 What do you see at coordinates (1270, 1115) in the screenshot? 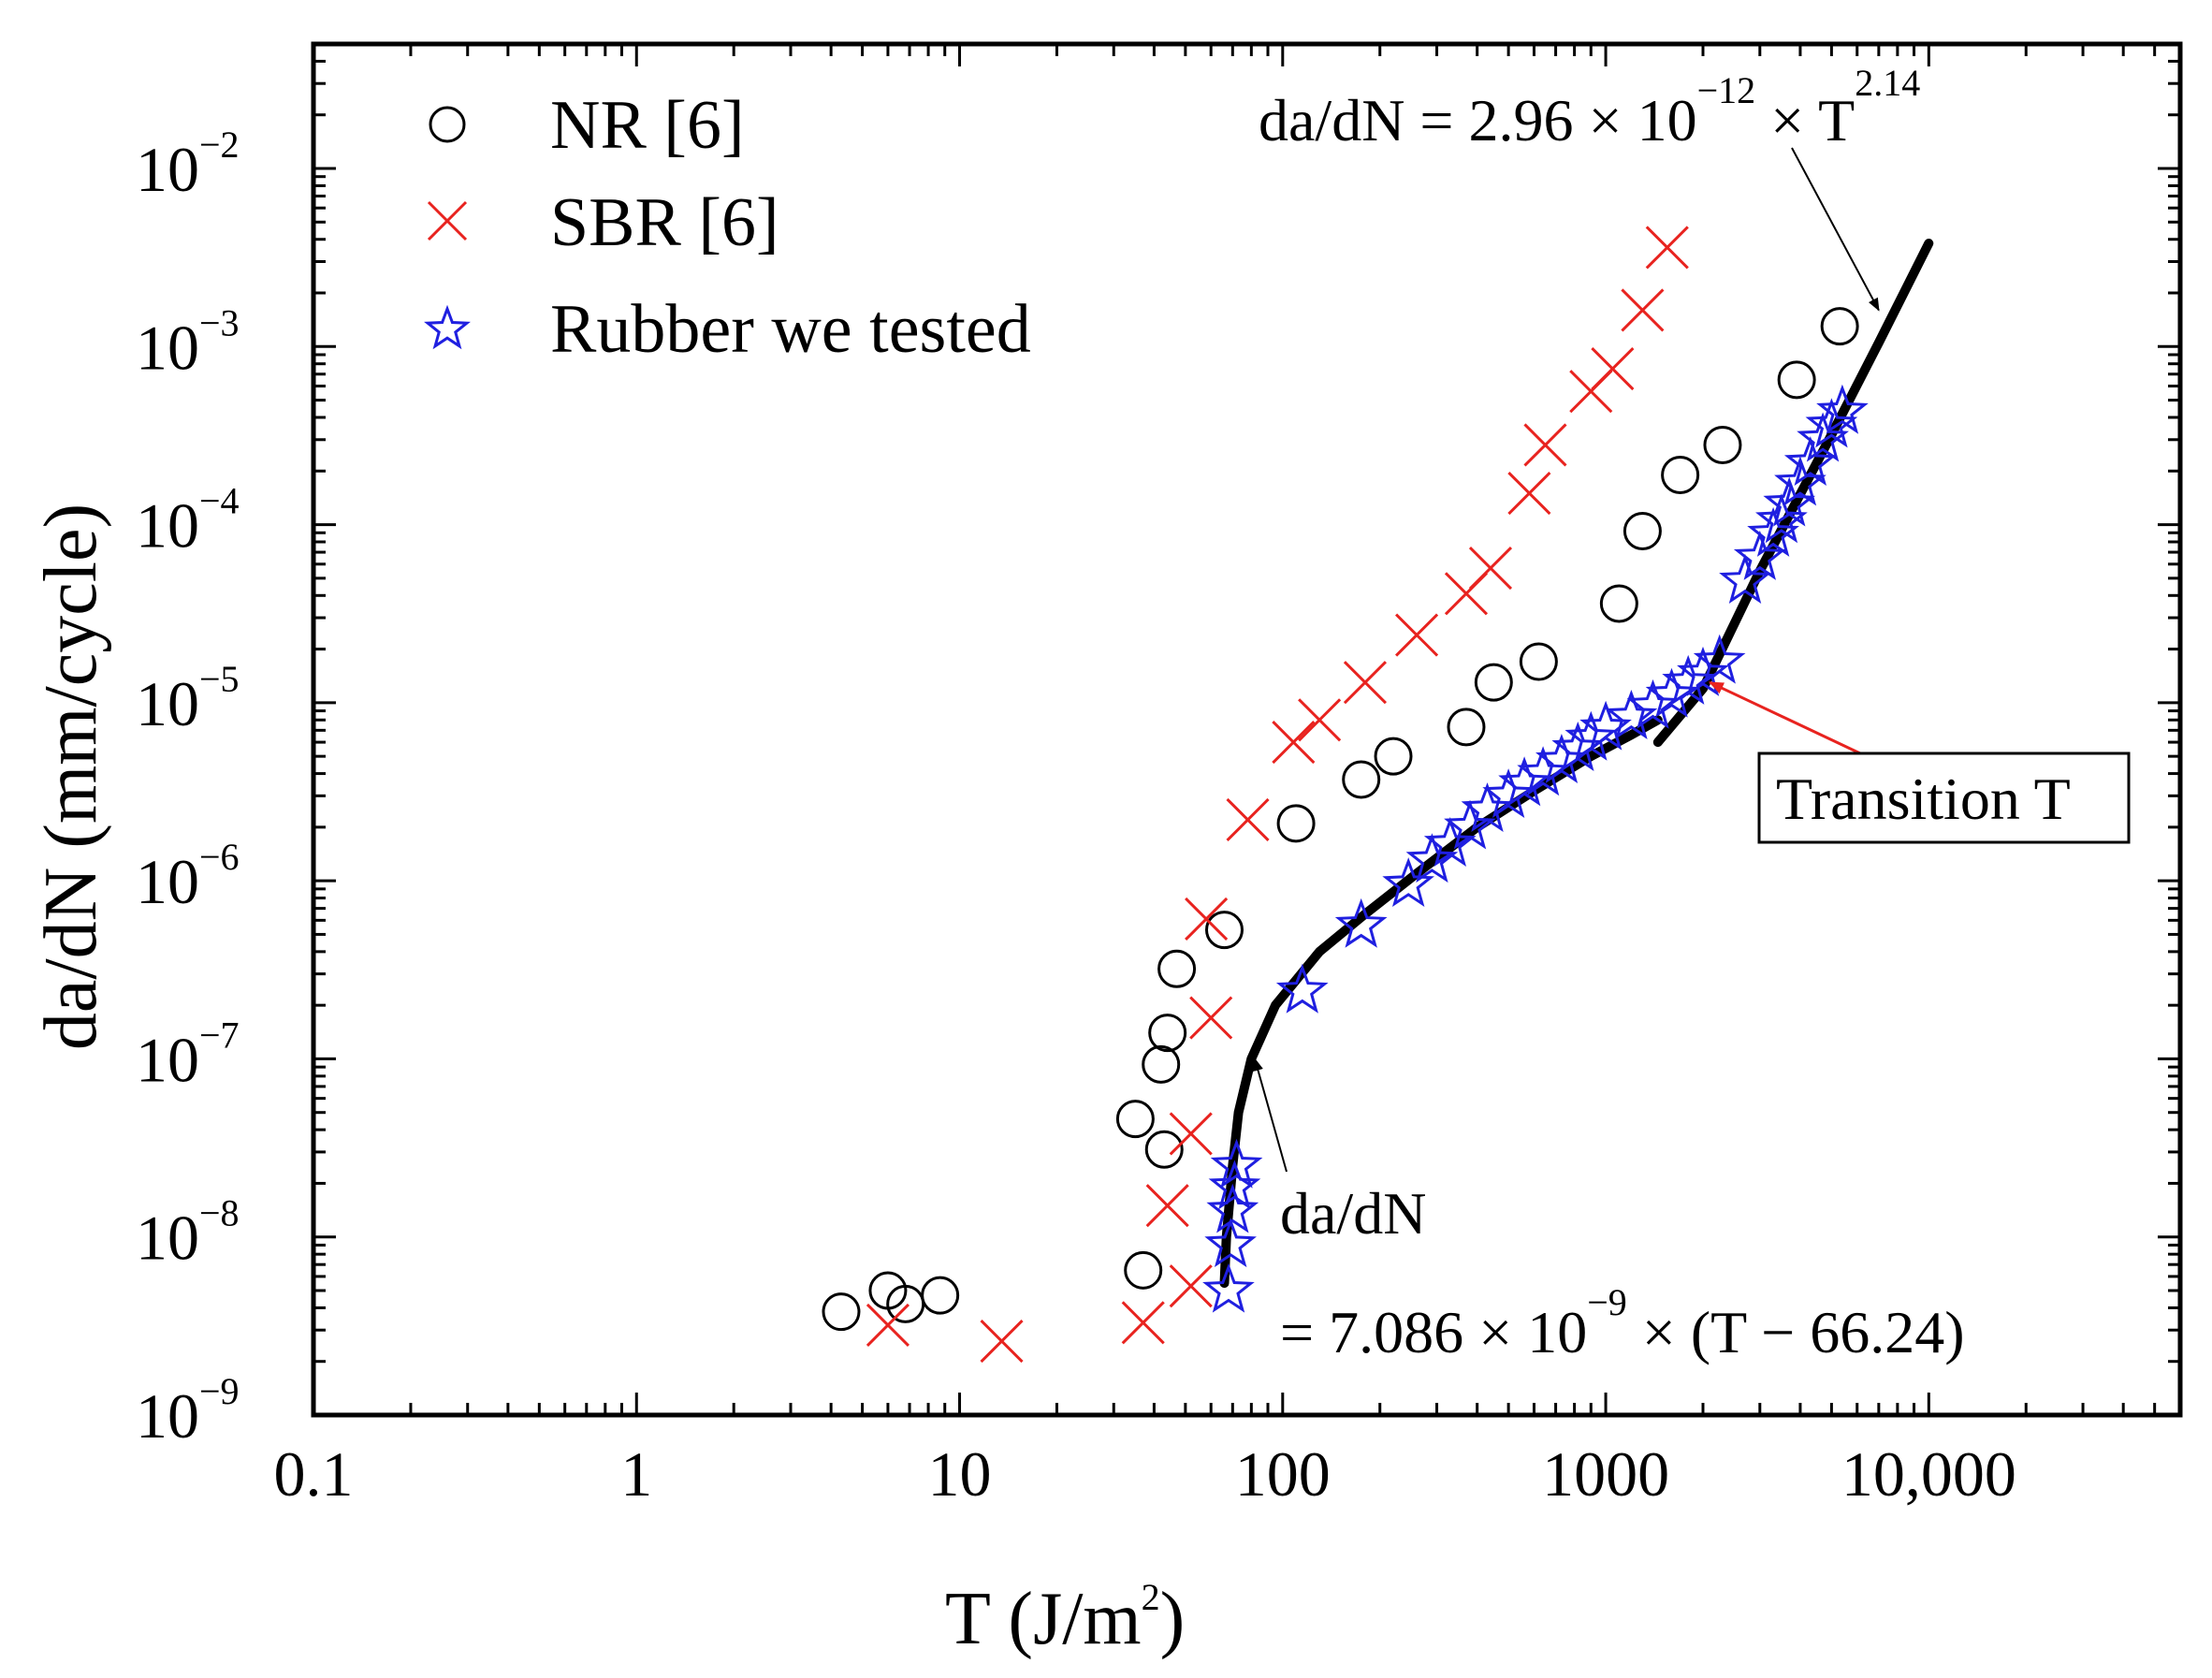
I see `linear-fit-arrow` at bounding box center [1270, 1115].